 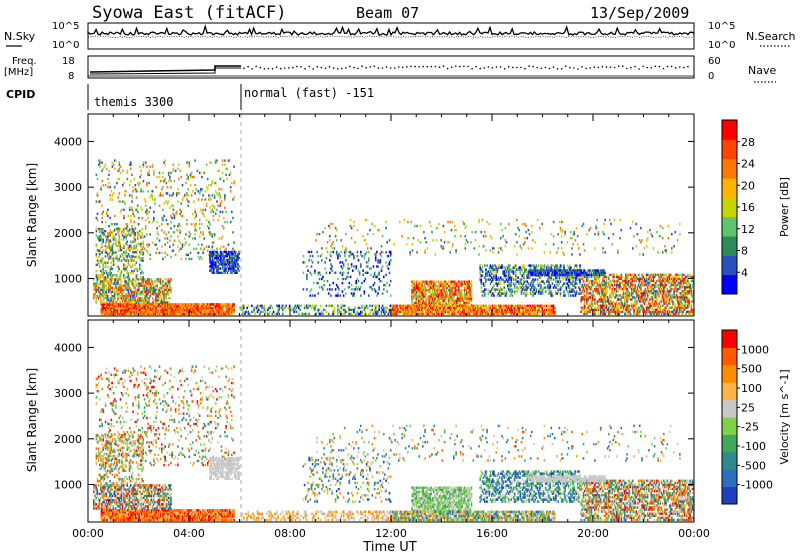 What do you see at coordinates (492, 68) in the screenshot?
I see `nave-point` at bounding box center [492, 68].